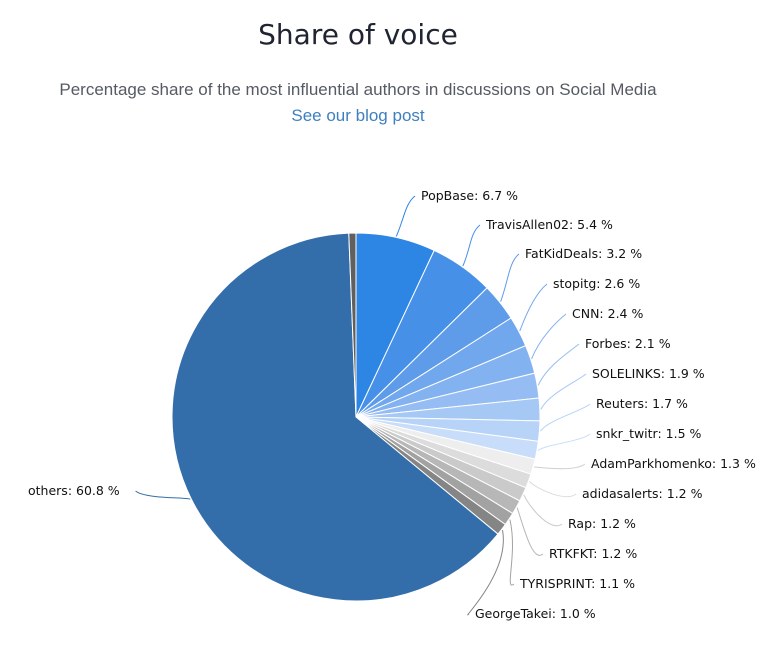 The image size is (778, 650). I want to click on slice-label: CNN: 2.4 %, so click(607, 313).